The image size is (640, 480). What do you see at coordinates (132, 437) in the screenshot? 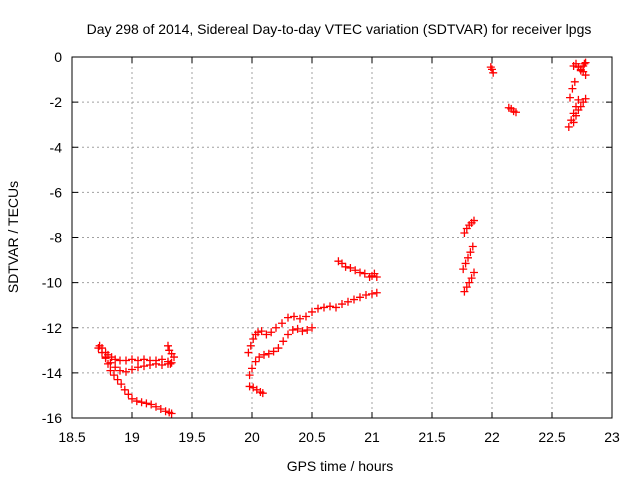
I see `x-tick-label: 19` at bounding box center [132, 437].